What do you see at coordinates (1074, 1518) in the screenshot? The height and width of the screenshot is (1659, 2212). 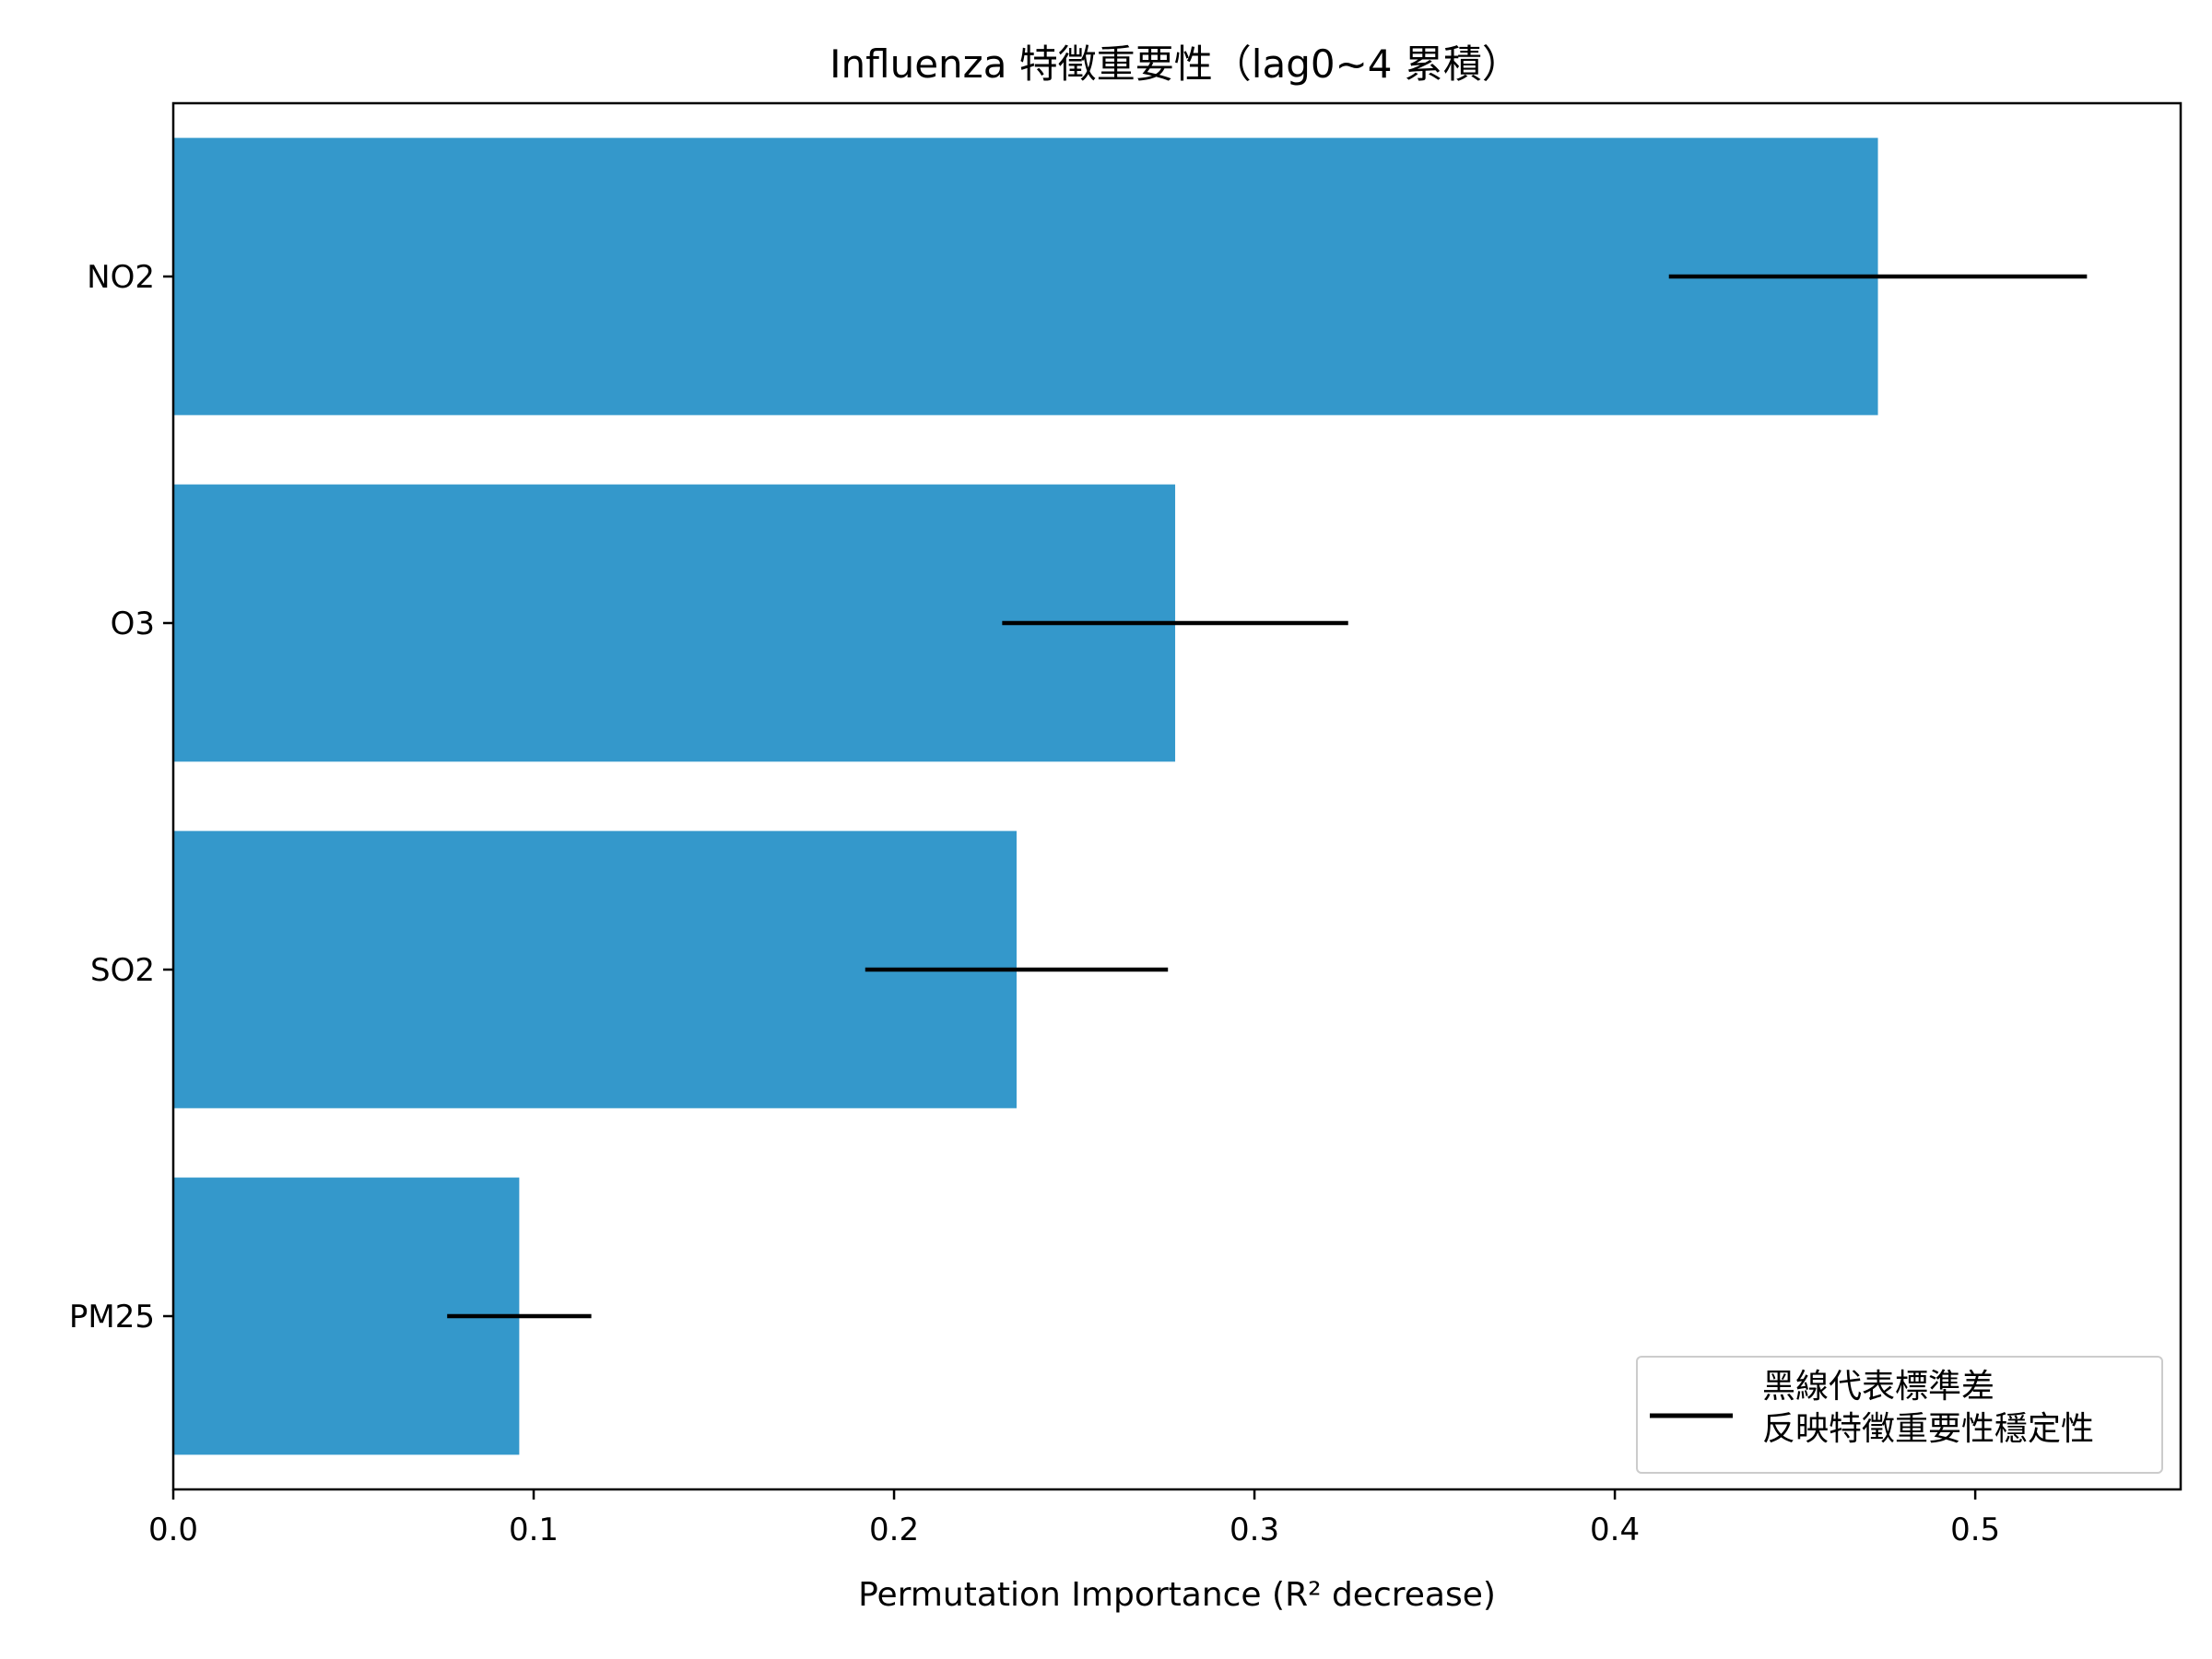 I see `x-axis: 0.0 0.1 0.2 0.3 0.4 0.5` at bounding box center [1074, 1518].